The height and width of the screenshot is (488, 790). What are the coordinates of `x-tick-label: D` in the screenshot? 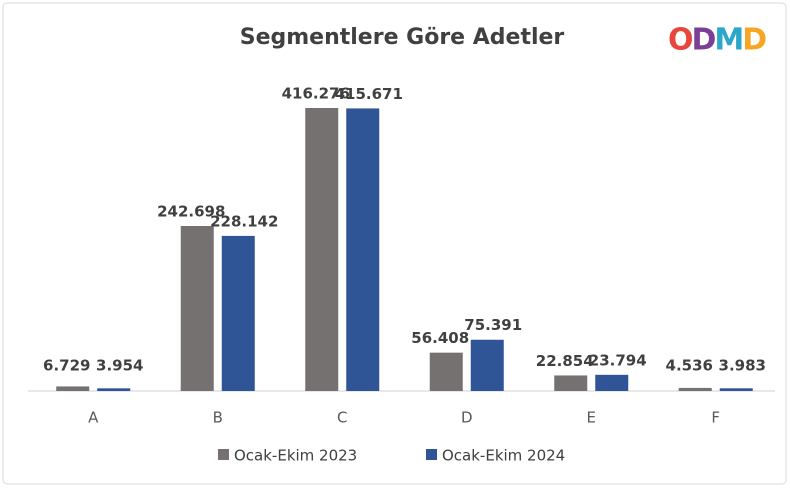 It's located at (467, 418).